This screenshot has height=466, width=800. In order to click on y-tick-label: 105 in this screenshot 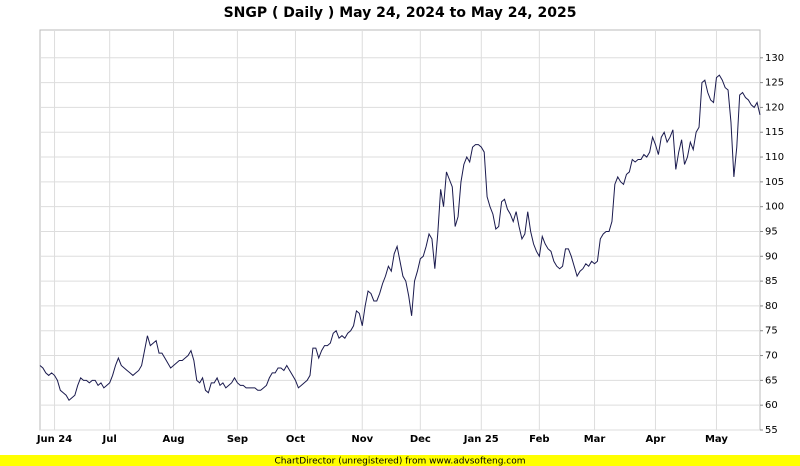, I will do `click(774, 182)`.